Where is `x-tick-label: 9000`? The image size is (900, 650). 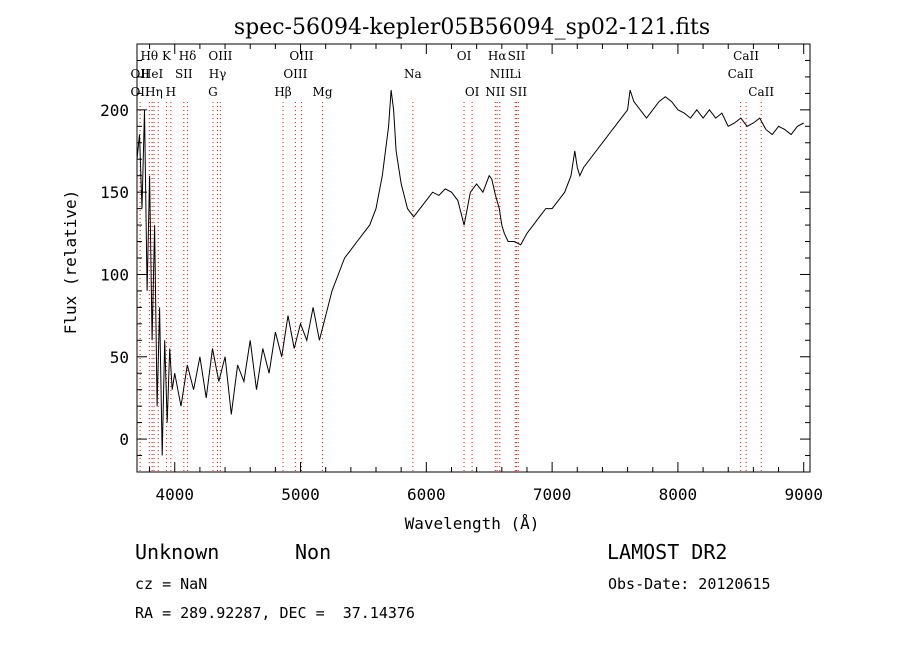
x-tick-label: 9000 is located at coordinates (803, 494).